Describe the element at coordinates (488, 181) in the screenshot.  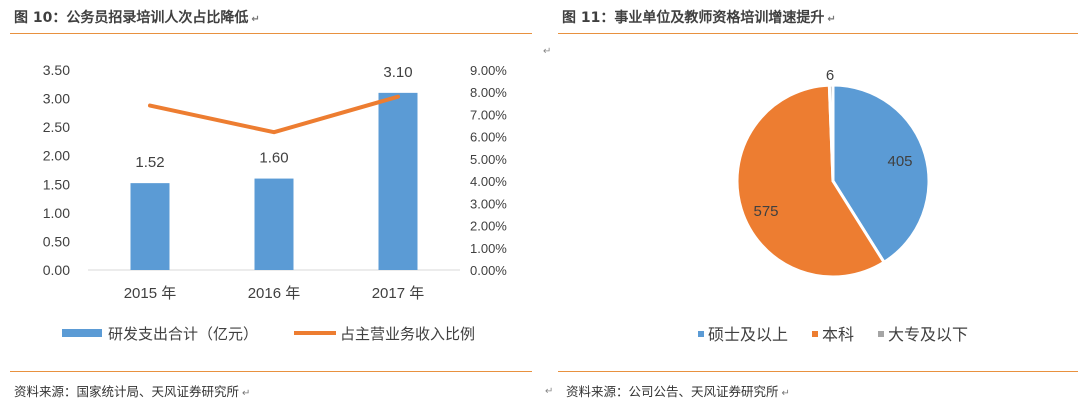
I see `y2-axis-tick-label: 4.00%` at that location.